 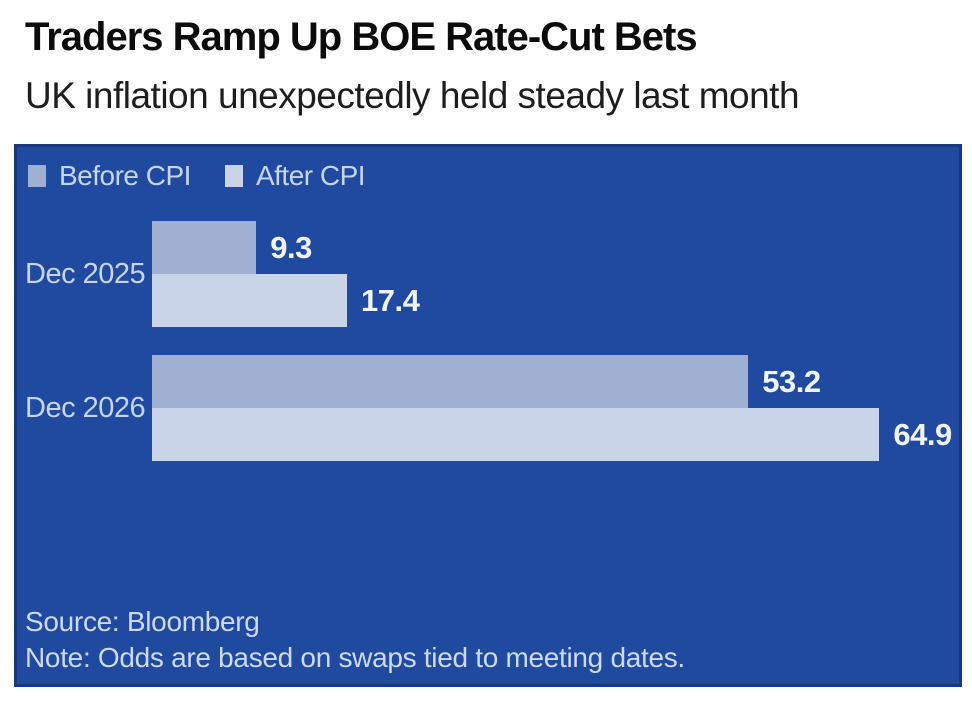 I want to click on bar-after-cpi-dec-2026, so click(x=516, y=435).